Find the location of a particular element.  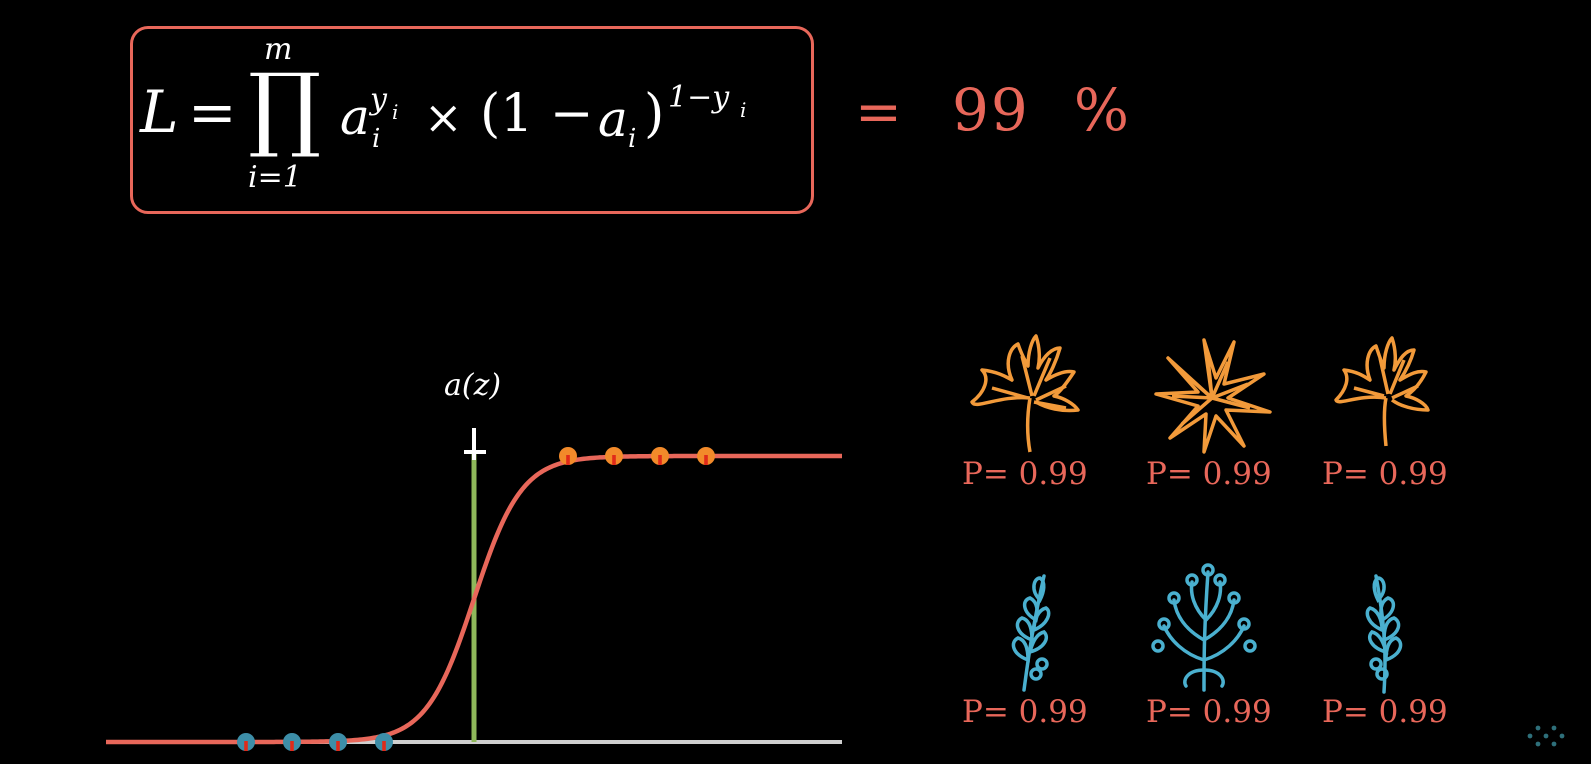

formula-box is located at coordinates (472, 120).